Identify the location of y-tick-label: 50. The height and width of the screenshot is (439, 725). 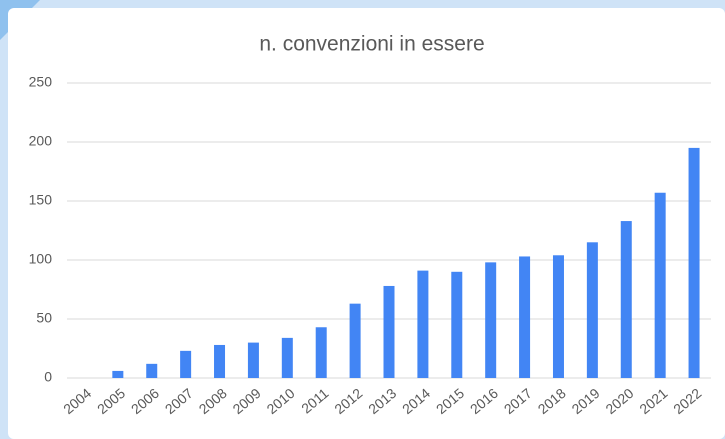
(44, 318).